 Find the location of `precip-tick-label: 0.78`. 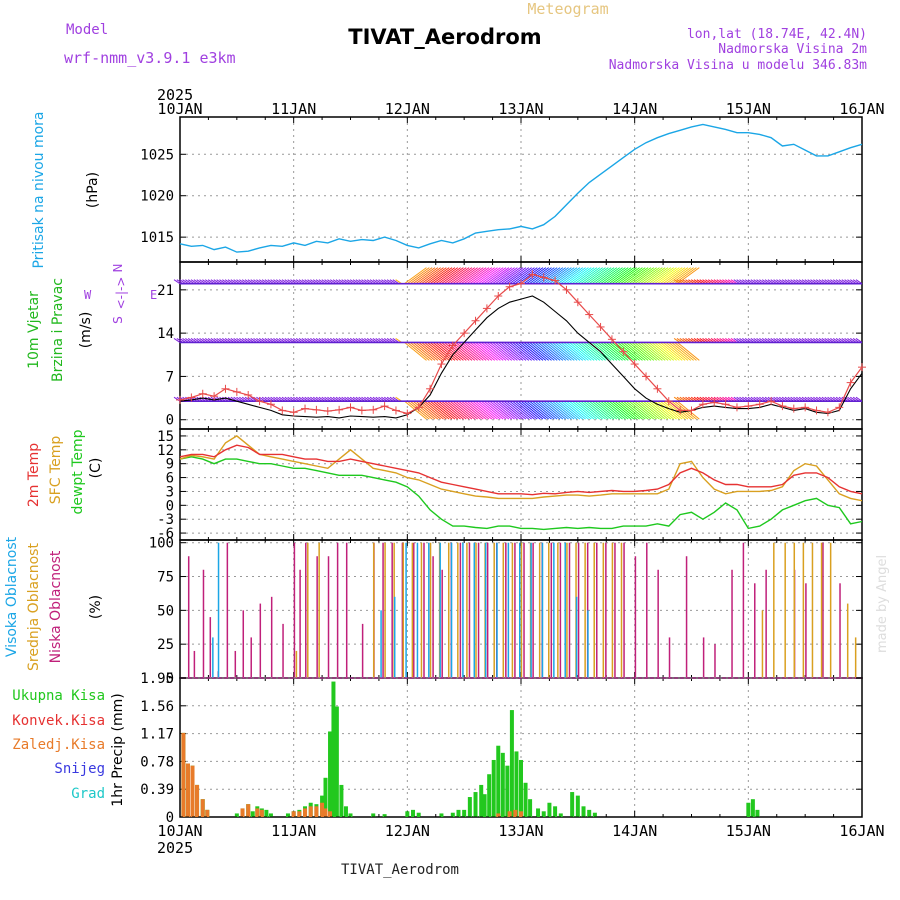

precip-tick-label: 0.78 is located at coordinates (157, 762).